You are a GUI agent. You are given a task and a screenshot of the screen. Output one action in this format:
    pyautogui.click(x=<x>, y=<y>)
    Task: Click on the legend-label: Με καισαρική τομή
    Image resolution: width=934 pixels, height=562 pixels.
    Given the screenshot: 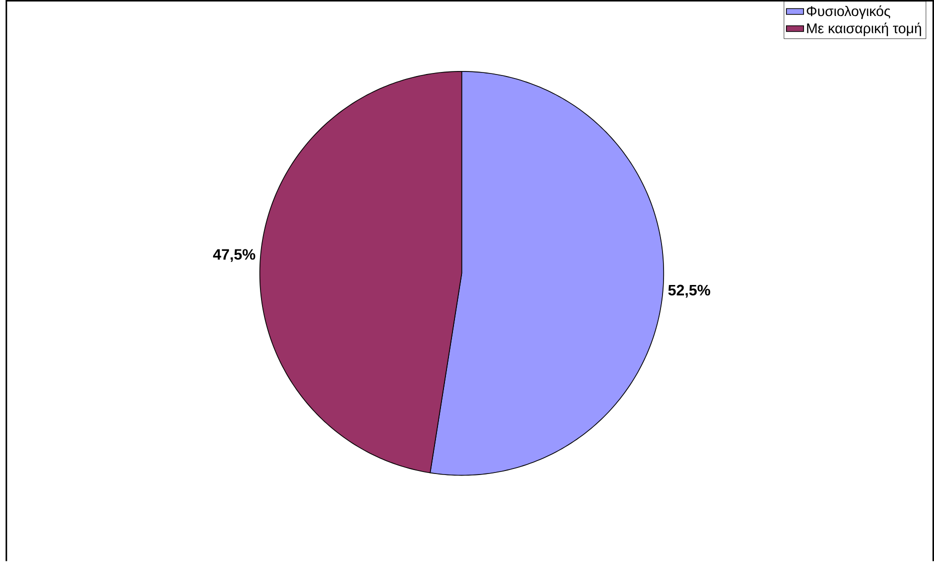 What is the action you would take?
    pyautogui.click(x=864, y=29)
    